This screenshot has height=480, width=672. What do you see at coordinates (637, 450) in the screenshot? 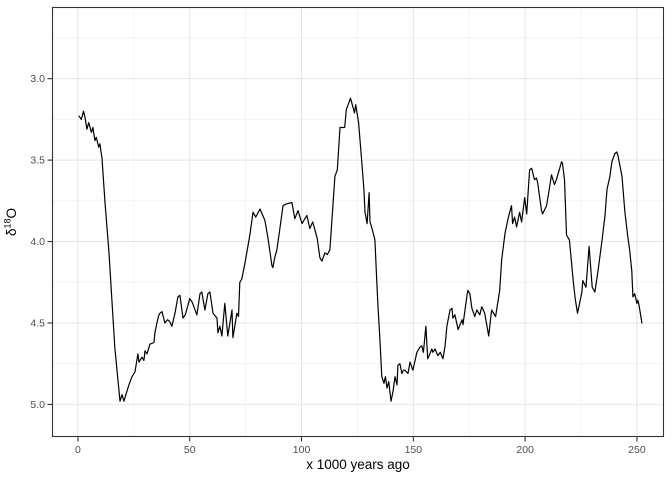
I see `x-tick-label-250: 250` at bounding box center [637, 450].